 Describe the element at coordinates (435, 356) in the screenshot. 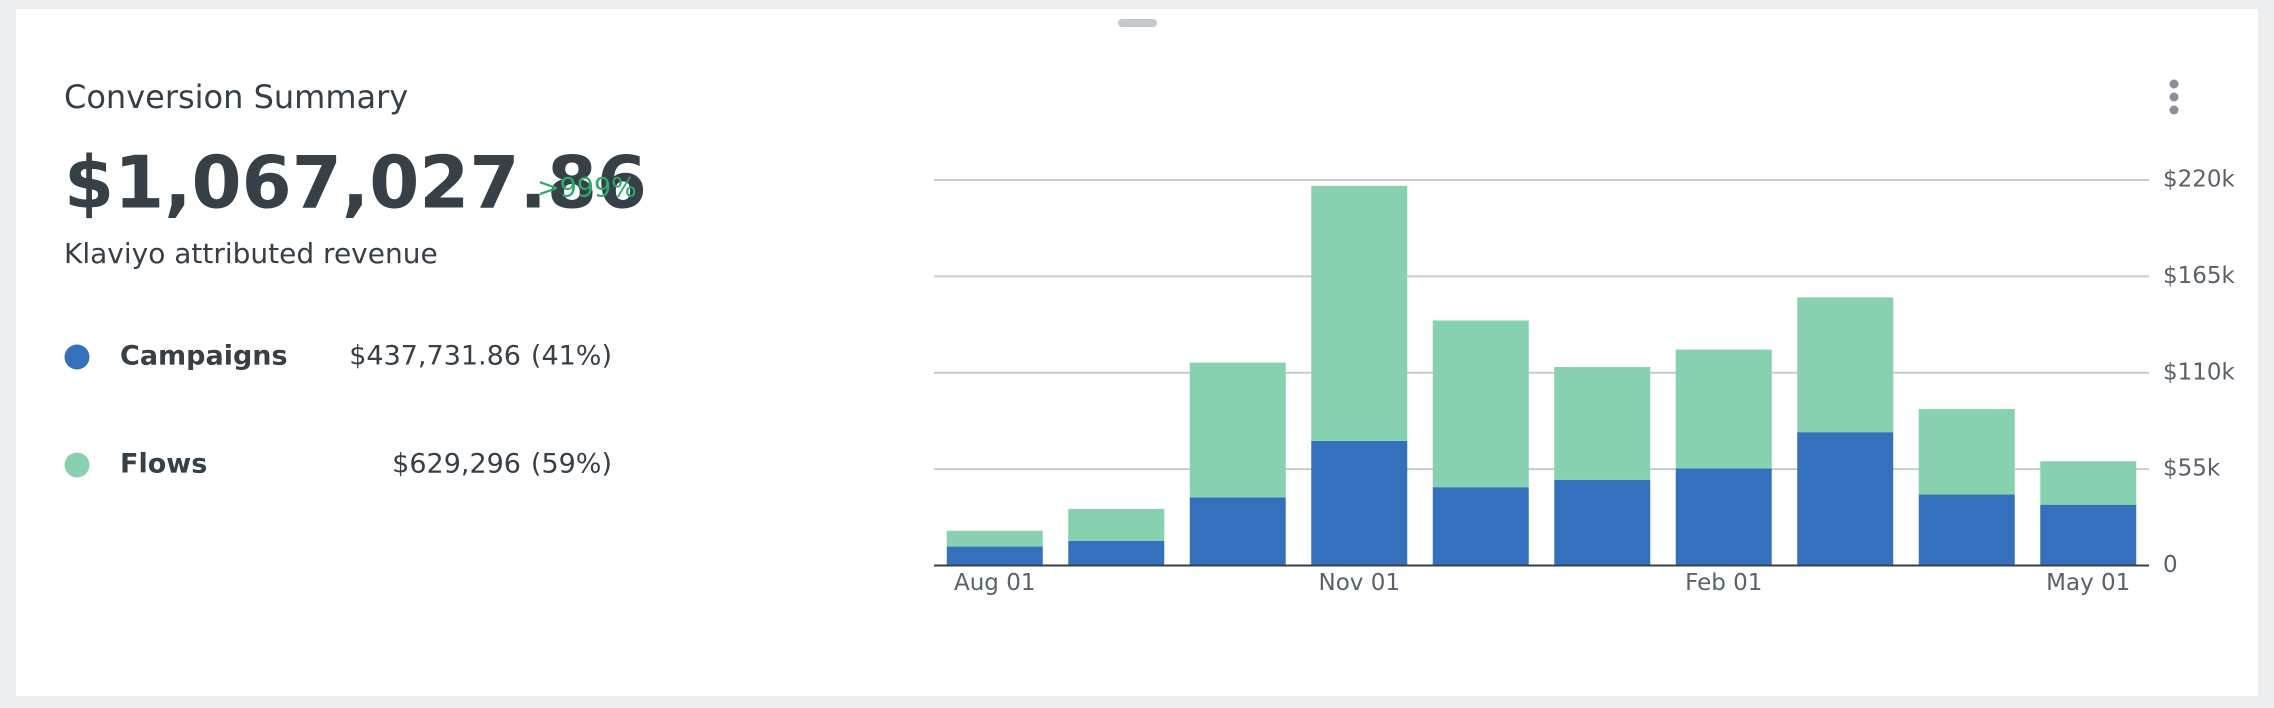

I see `legend-amount: $437,731.86` at that location.